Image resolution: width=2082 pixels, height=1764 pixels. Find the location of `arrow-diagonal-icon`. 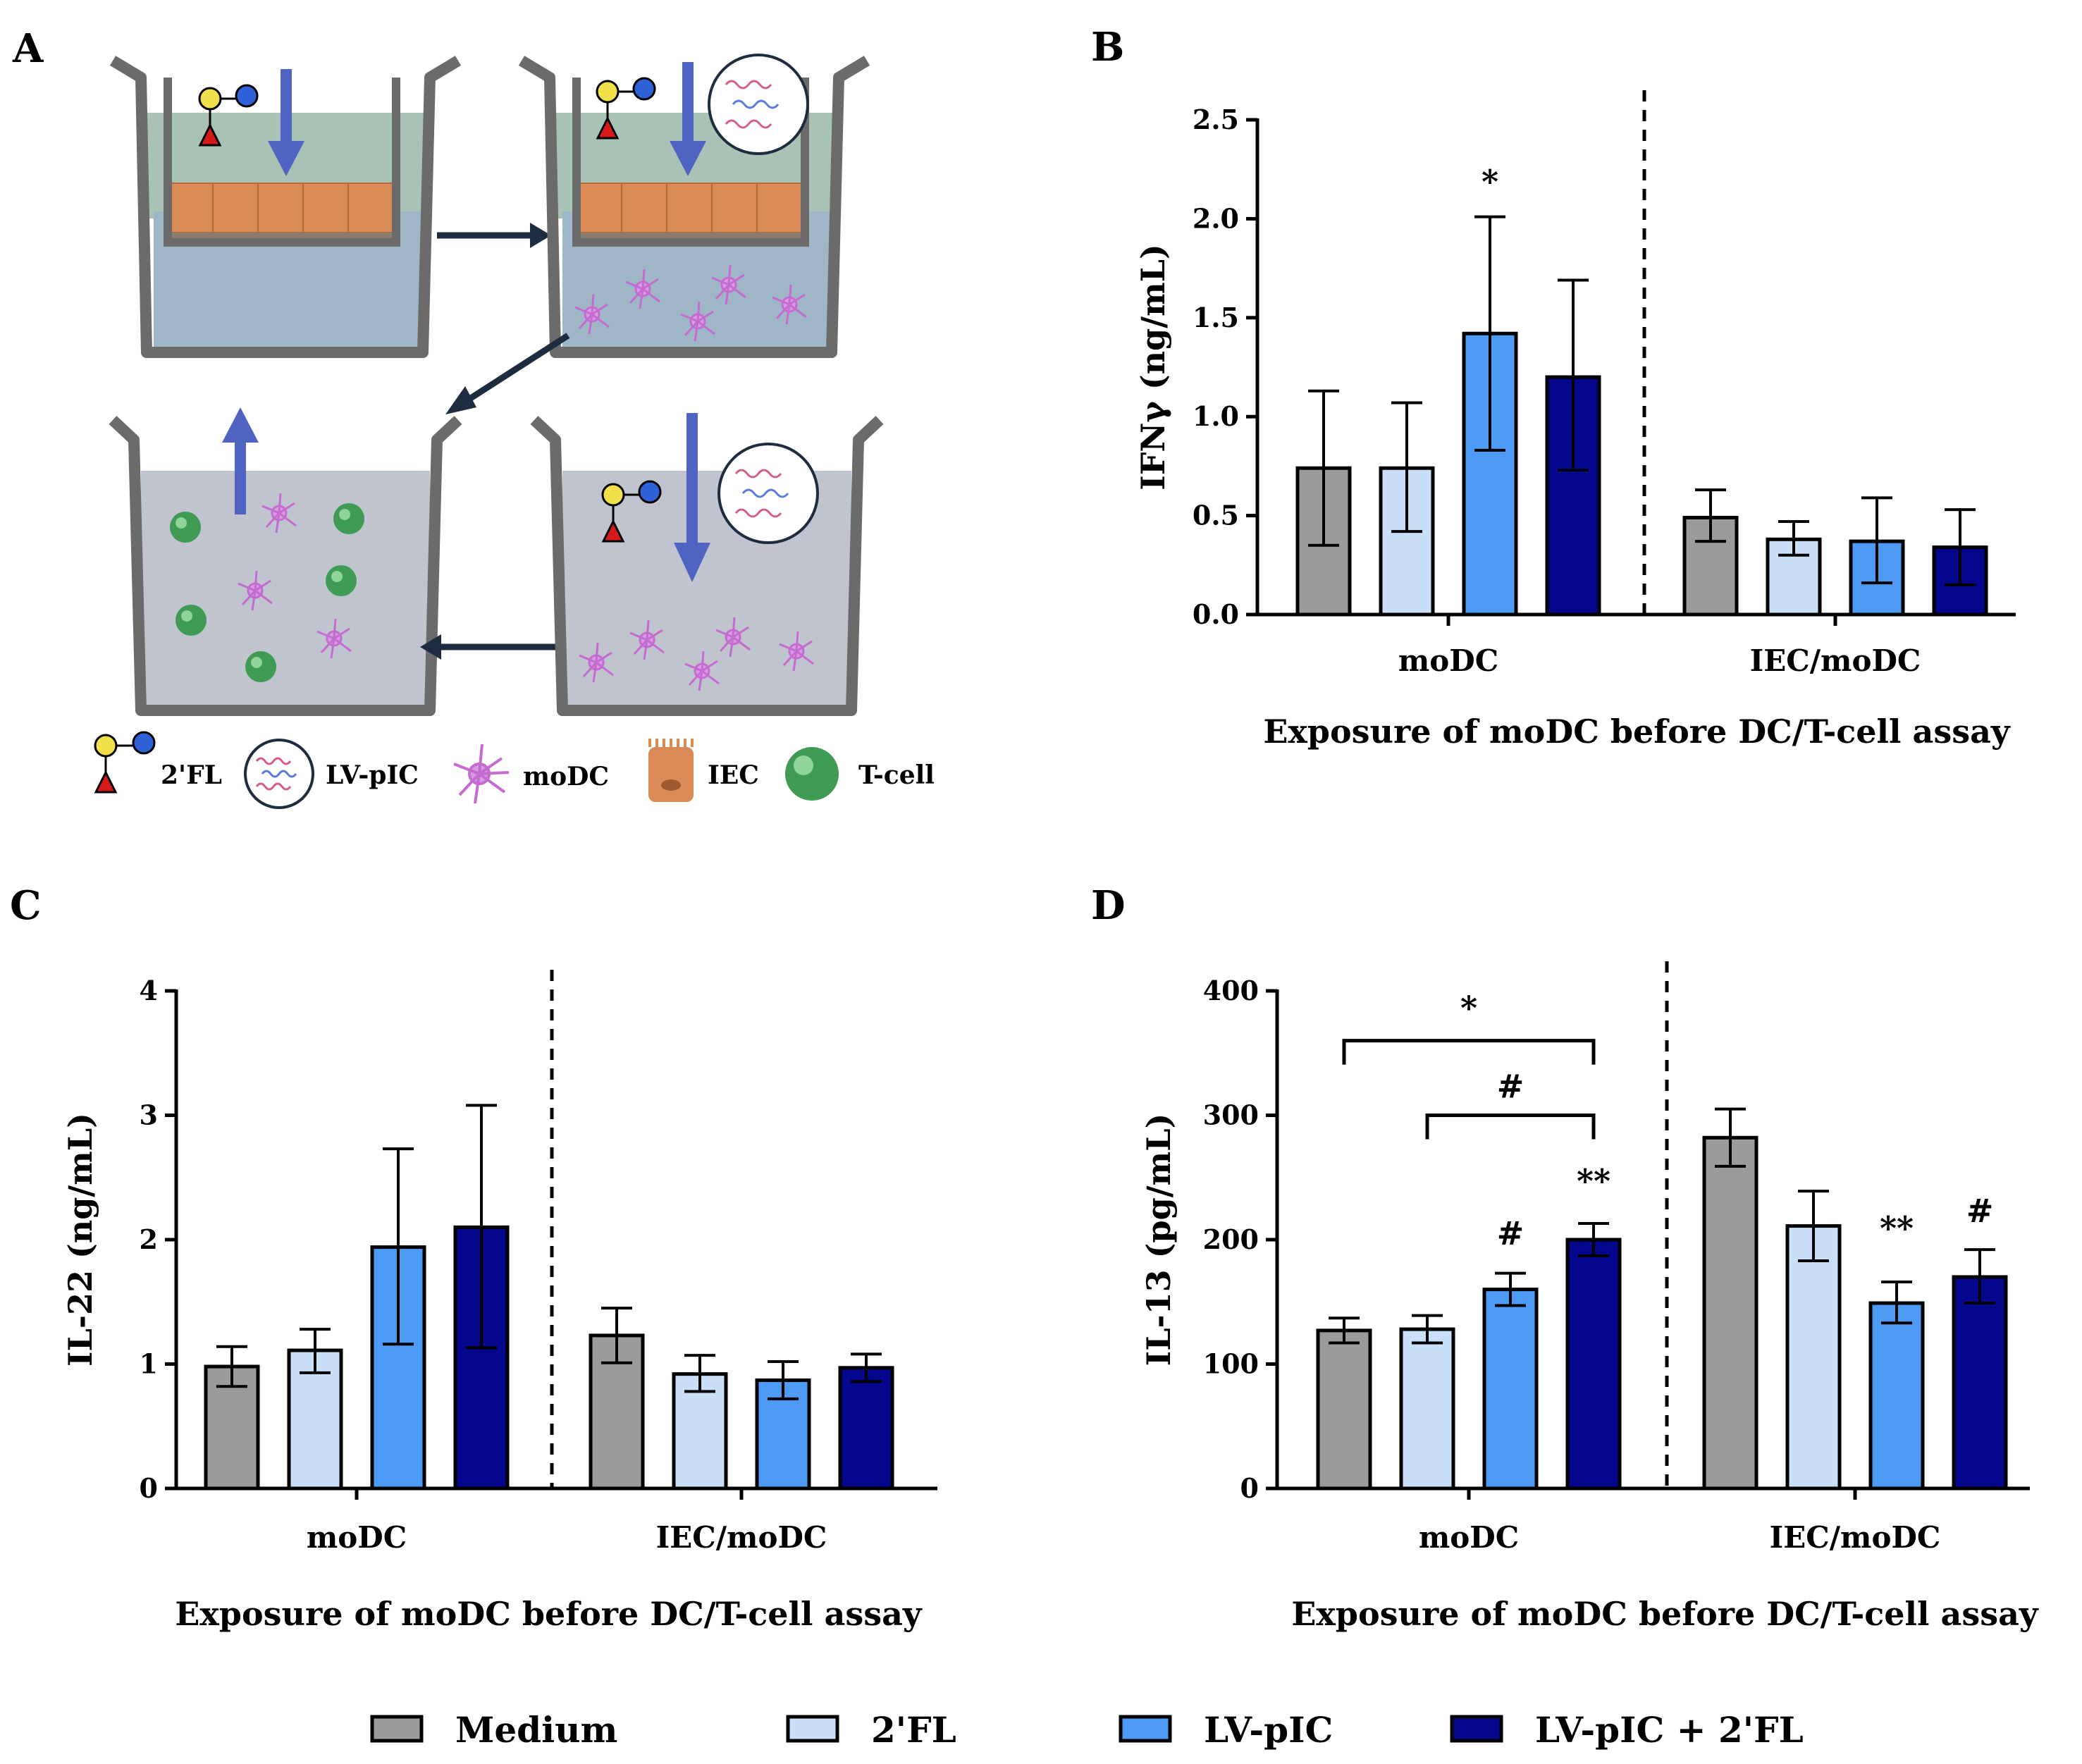

arrow-diagonal-icon is located at coordinates (507, 373).